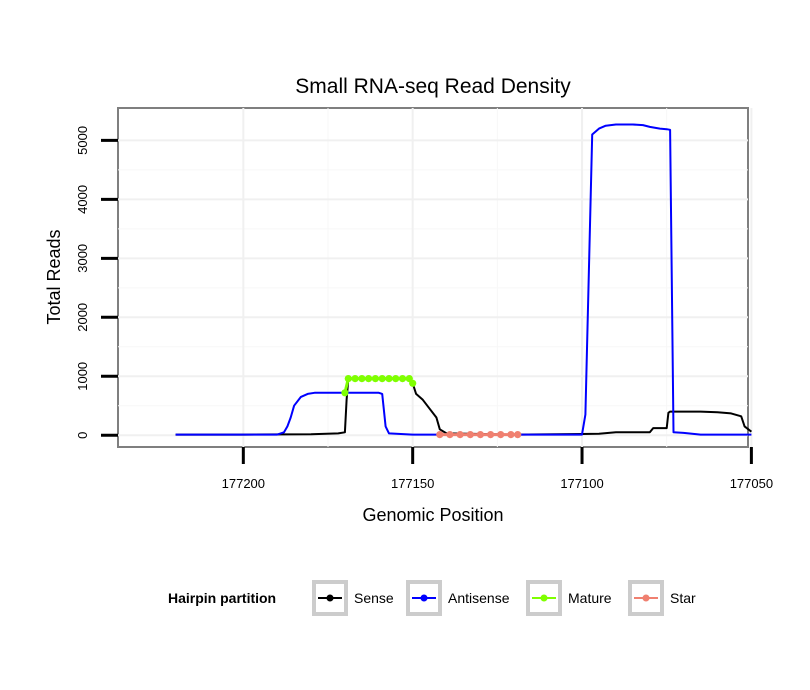  What do you see at coordinates (222, 598) in the screenshot?
I see `legend-title: Hairpin partition` at bounding box center [222, 598].